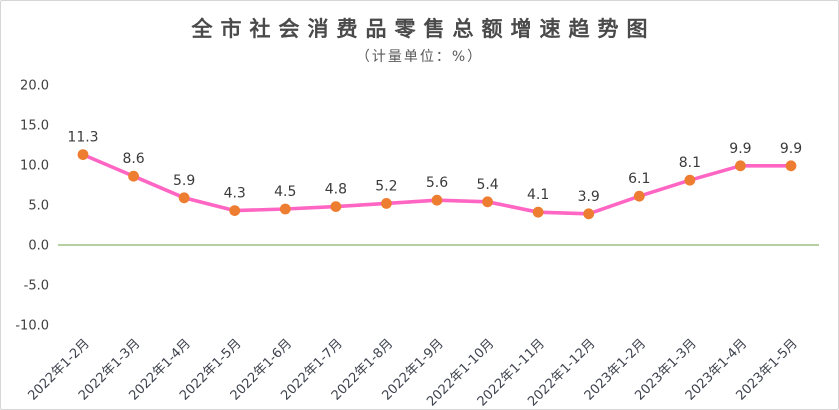 The image size is (839, 410). What do you see at coordinates (34, 86) in the screenshot?
I see `y-tick-label: 20.0` at bounding box center [34, 86].